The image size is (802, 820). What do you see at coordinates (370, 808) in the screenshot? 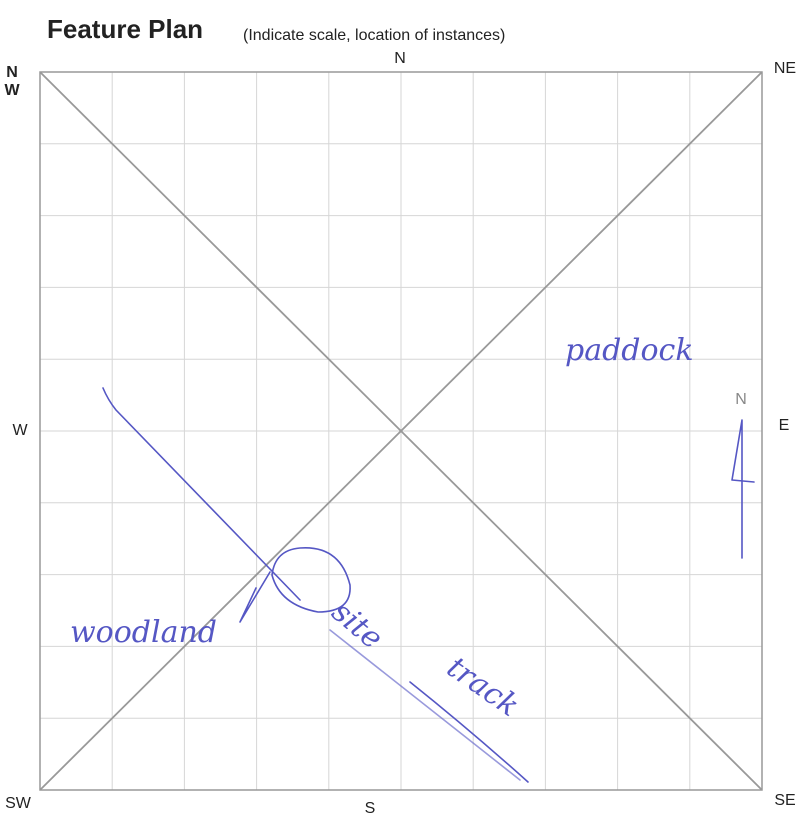
I see `compass-label: S` at bounding box center [370, 808].